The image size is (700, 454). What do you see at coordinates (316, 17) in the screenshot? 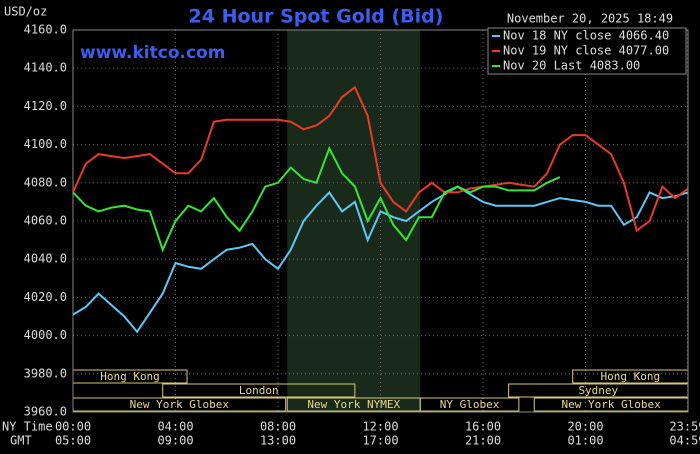
I see `chart-title: 24 Hour Spot Gold (Bid)` at bounding box center [316, 17].